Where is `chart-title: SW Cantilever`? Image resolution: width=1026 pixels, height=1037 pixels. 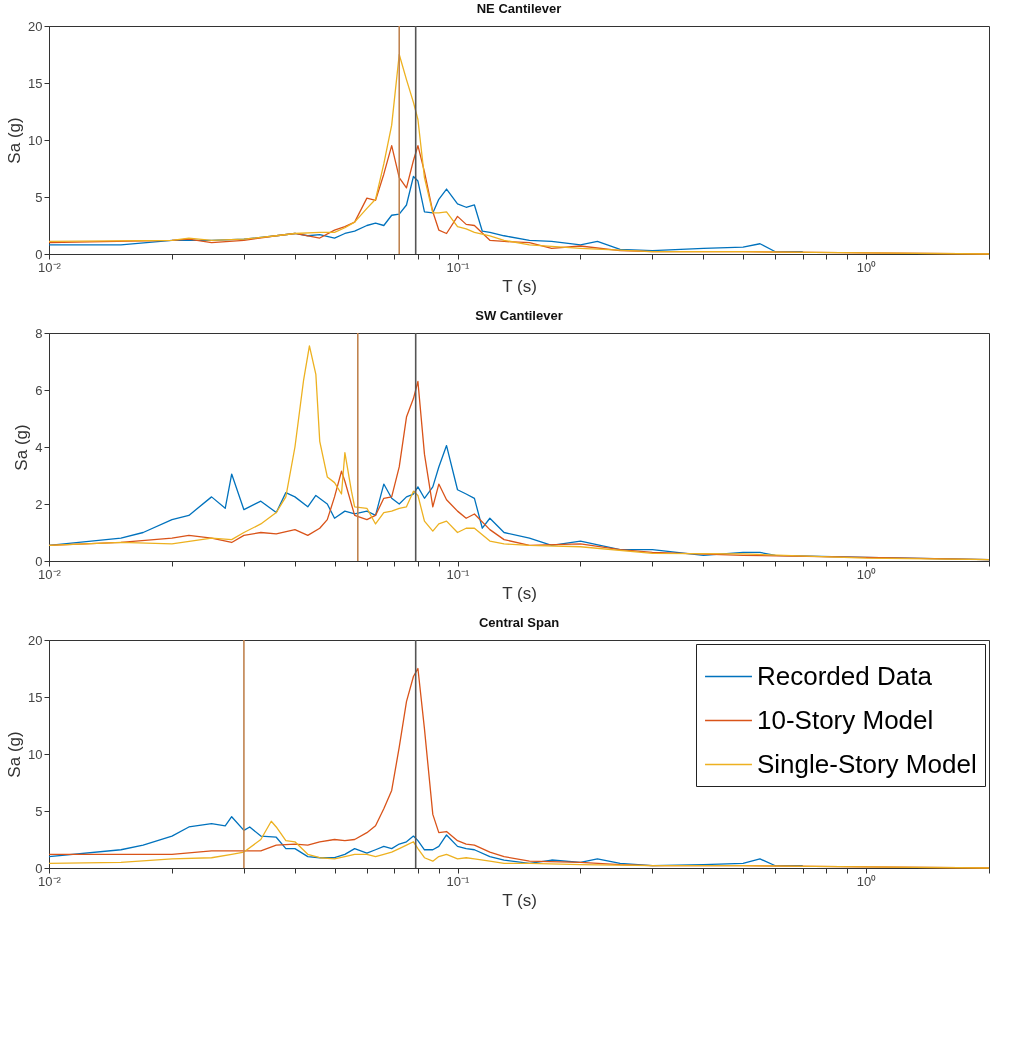 chart-title: SW Cantilever is located at coordinates (519, 315).